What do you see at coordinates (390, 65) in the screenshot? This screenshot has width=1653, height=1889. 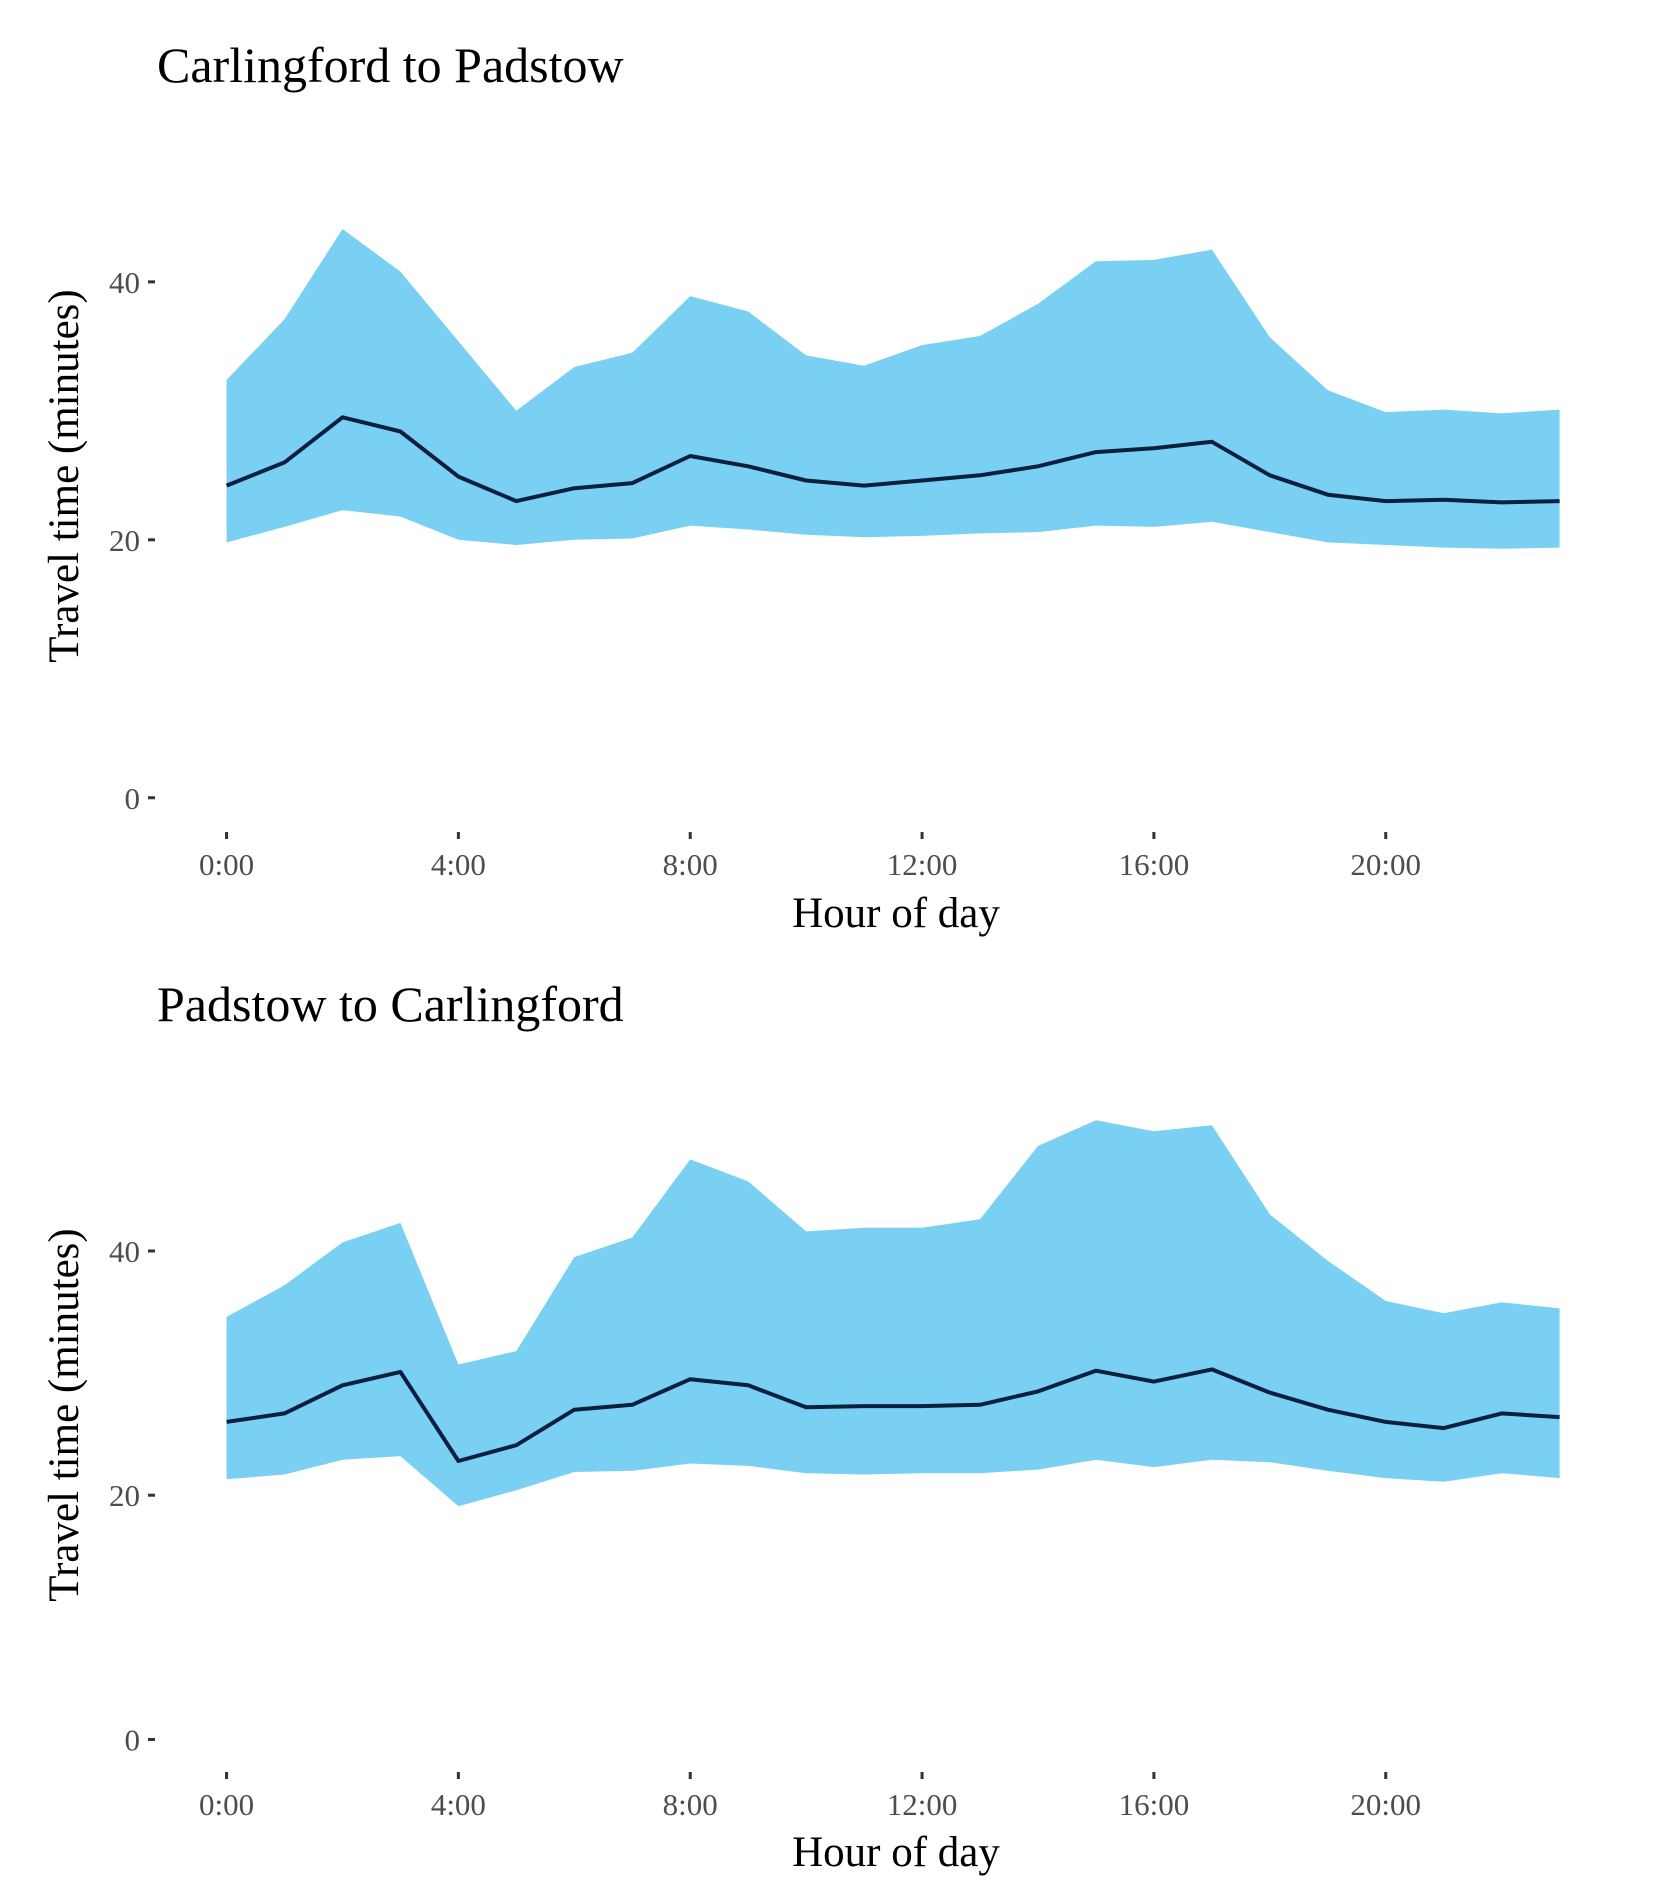 I see `chart-title: Carlingford to Padstow` at bounding box center [390, 65].